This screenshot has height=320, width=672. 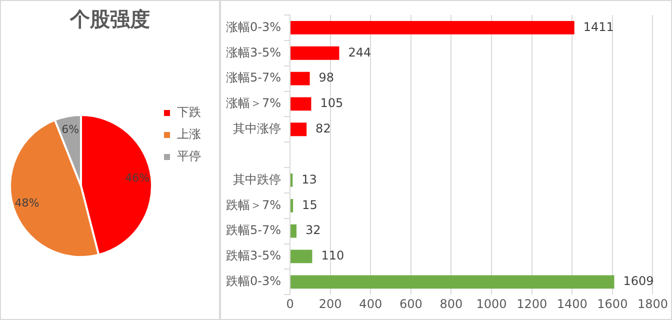 What do you see at coordinates (310, 205) in the screenshot?
I see `data-label: 15` at bounding box center [310, 205].